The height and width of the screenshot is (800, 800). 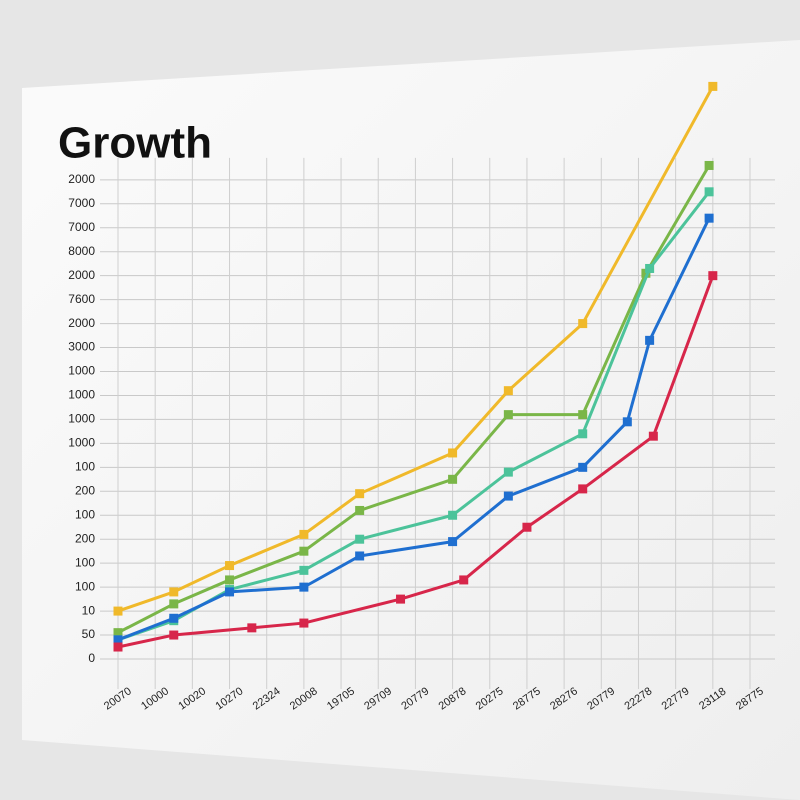 I want to click on y-tick-label: 50, so click(x=89, y=634).